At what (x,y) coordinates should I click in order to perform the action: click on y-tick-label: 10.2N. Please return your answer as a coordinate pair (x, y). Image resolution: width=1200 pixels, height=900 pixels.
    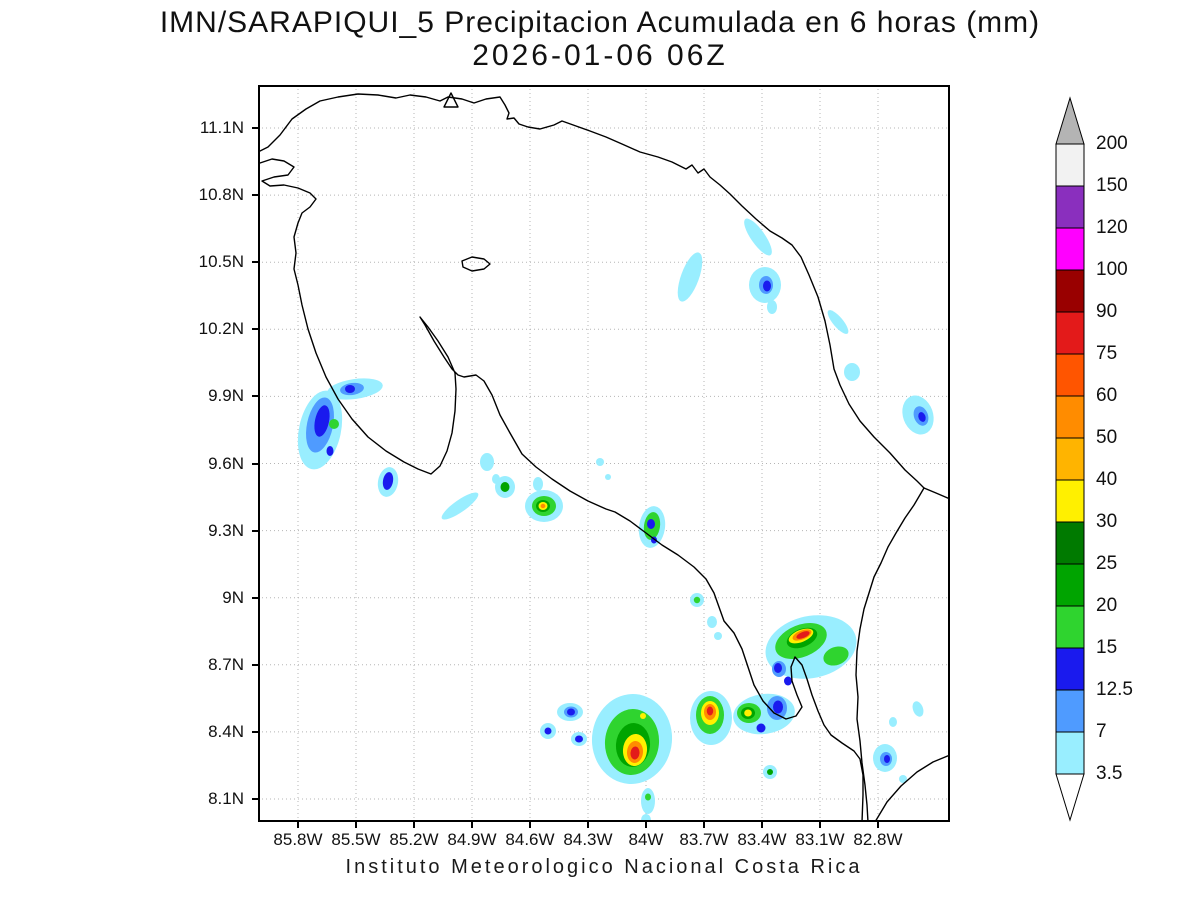
    Looking at the image, I should click on (221, 329).